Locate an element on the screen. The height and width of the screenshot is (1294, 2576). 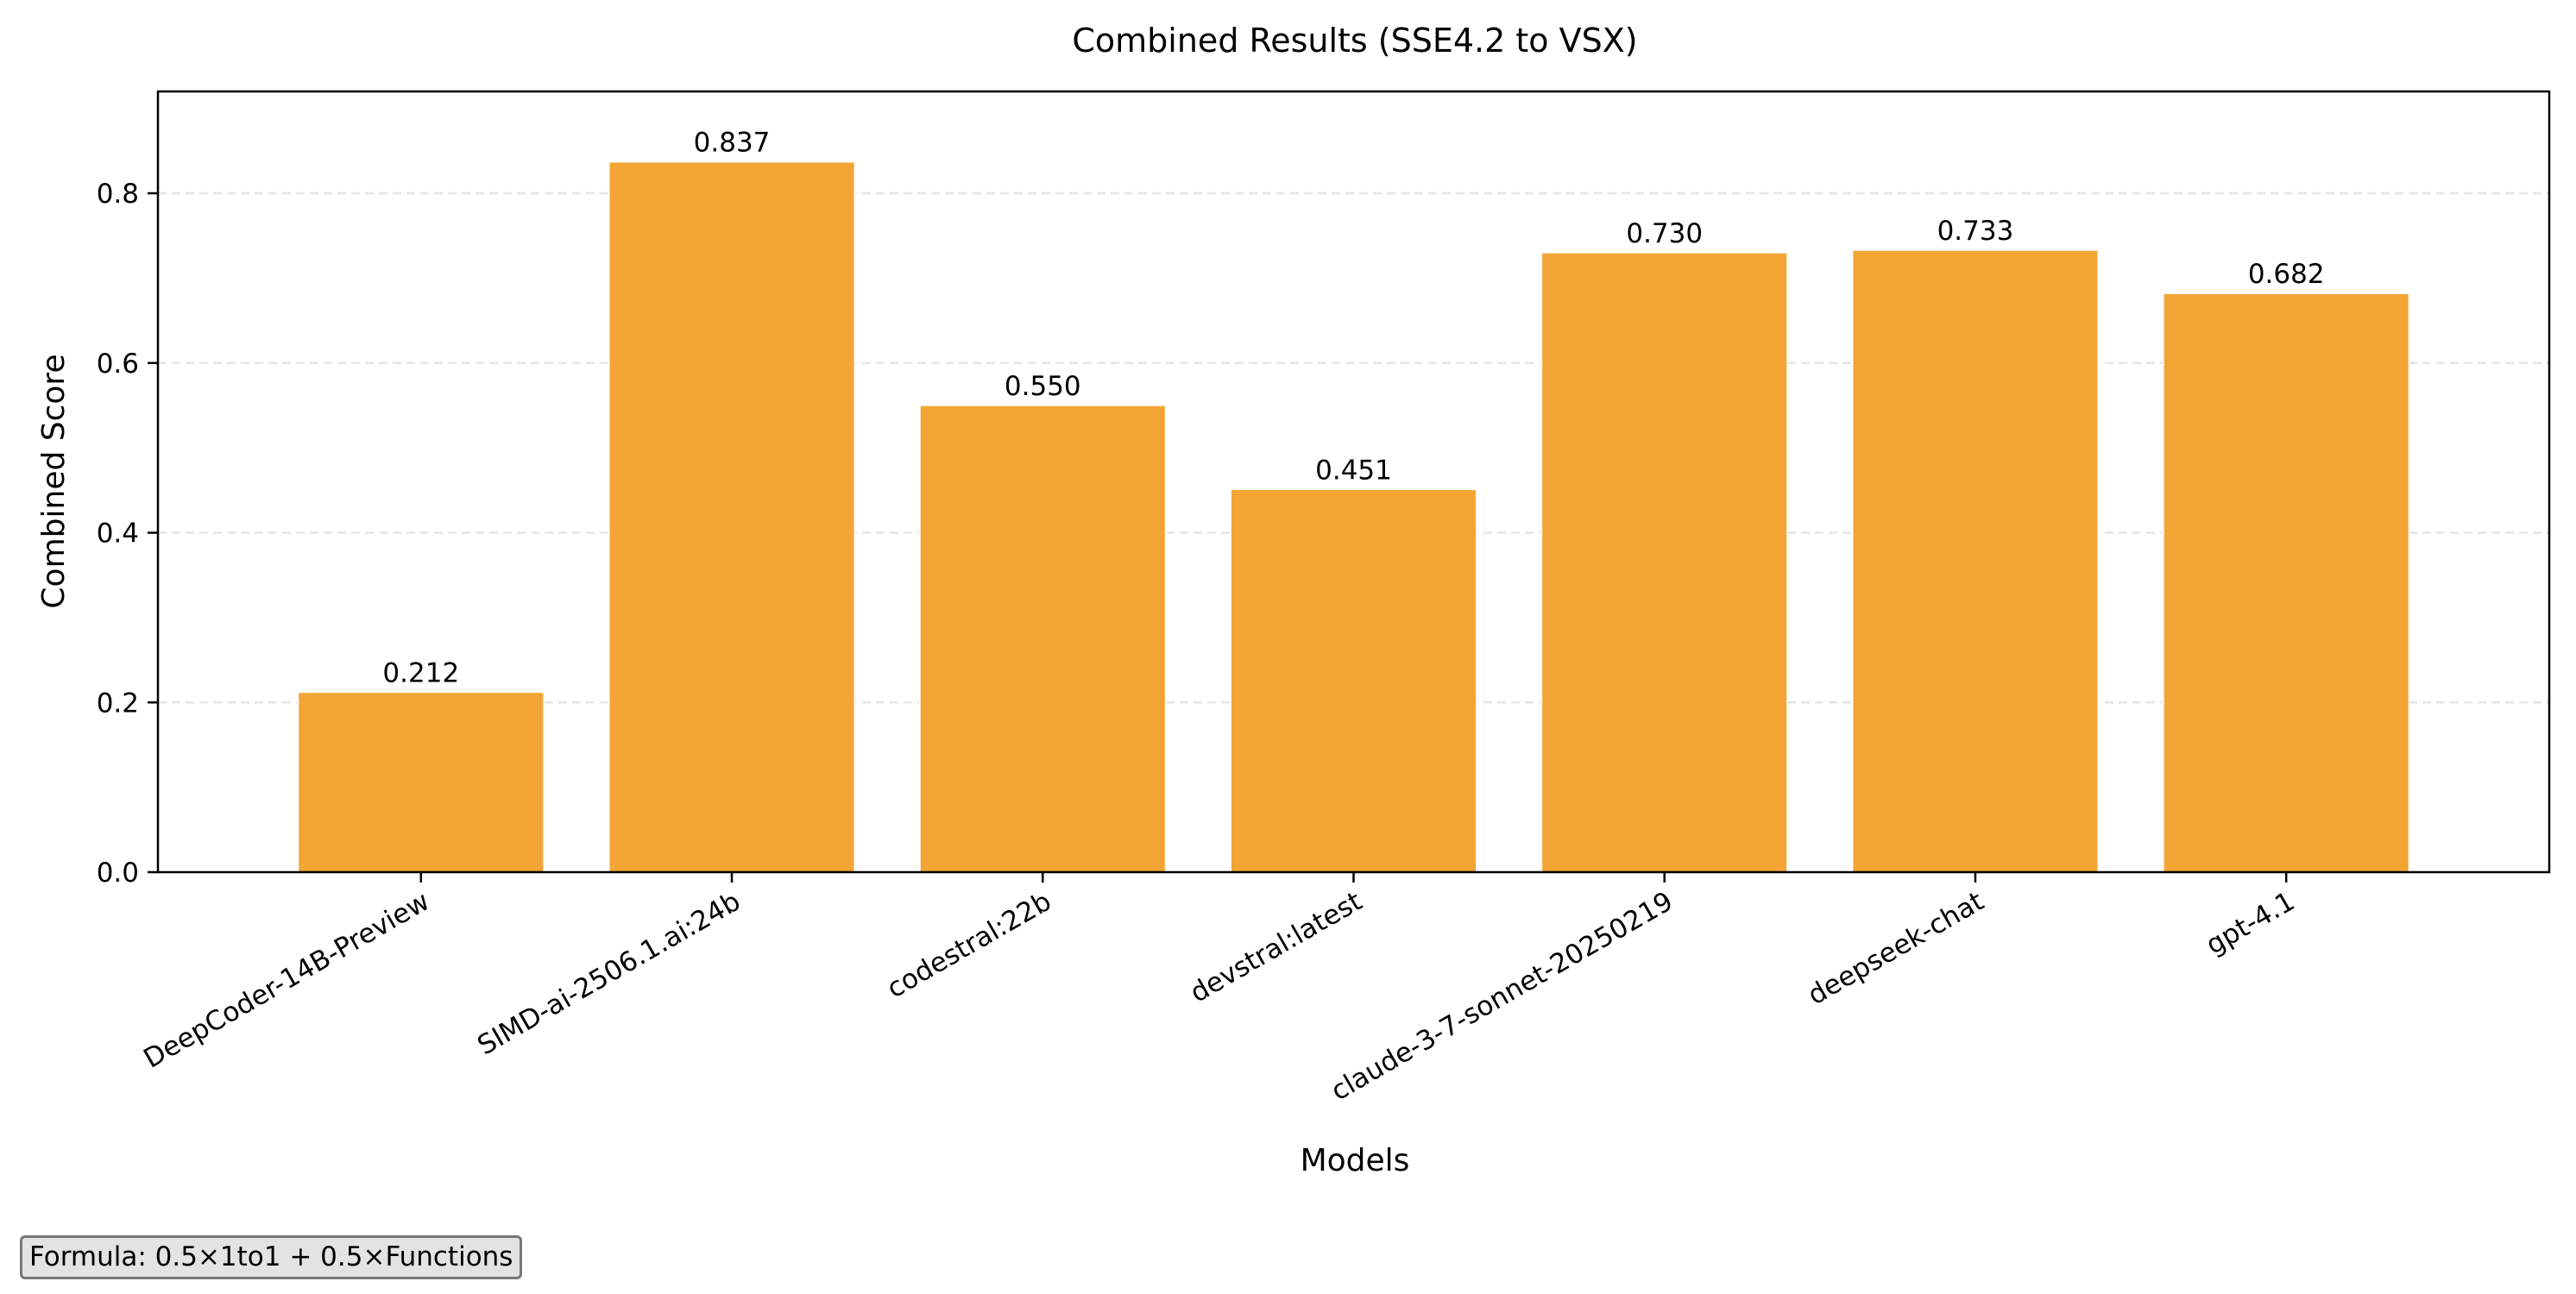
formula-note: Formula: 0.5×1to1 + 0.5×Functions is located at coordinates (271, 1258).